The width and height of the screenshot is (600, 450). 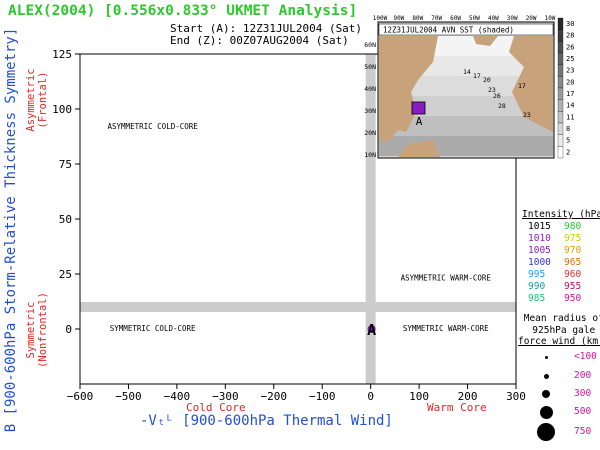 What do you see at coordinates (65, 164) in the screenshot?
I see `y-tick-label: 75` at bounding box center [65, 164].